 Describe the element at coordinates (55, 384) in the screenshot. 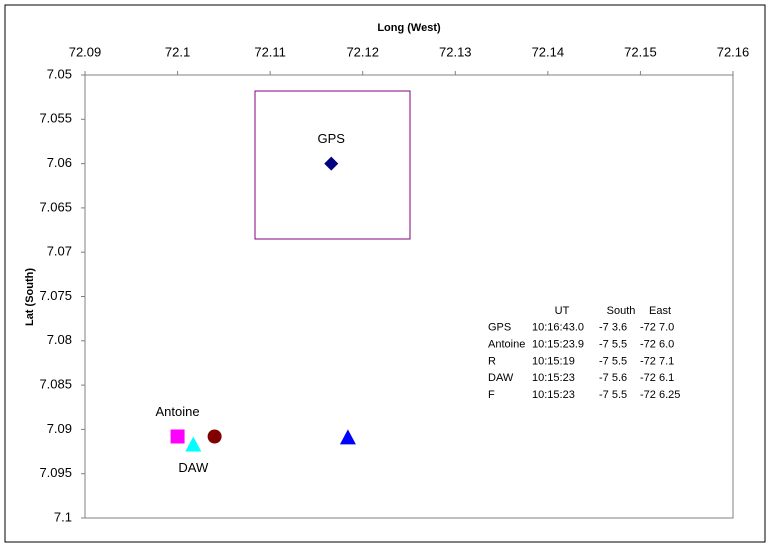

I see `y-tick-label: 7.085` at that location.